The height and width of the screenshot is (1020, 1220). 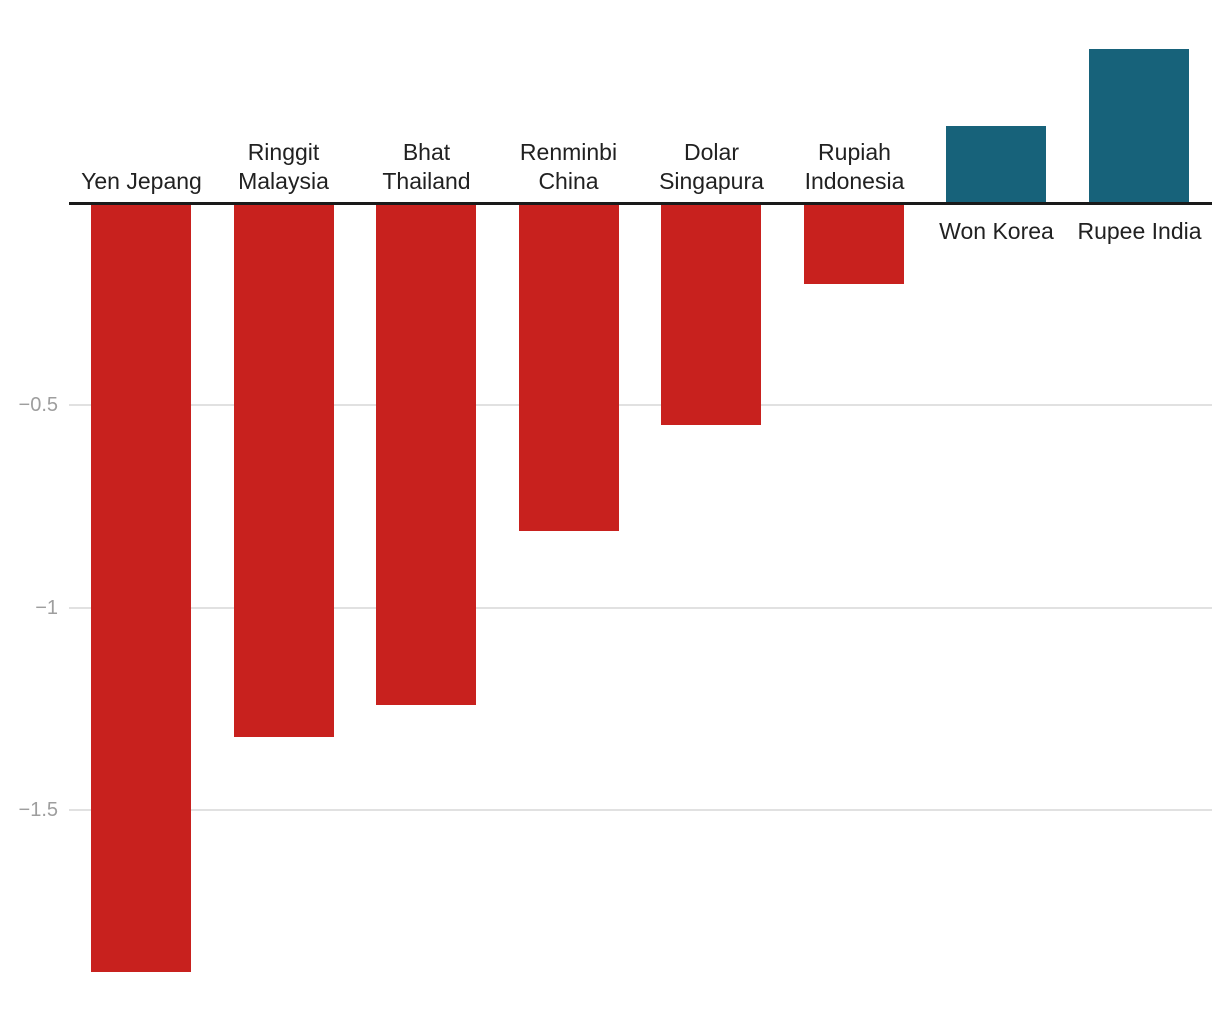 I want to click on y-tick-label: −0.5, so click(x=38, y=405).